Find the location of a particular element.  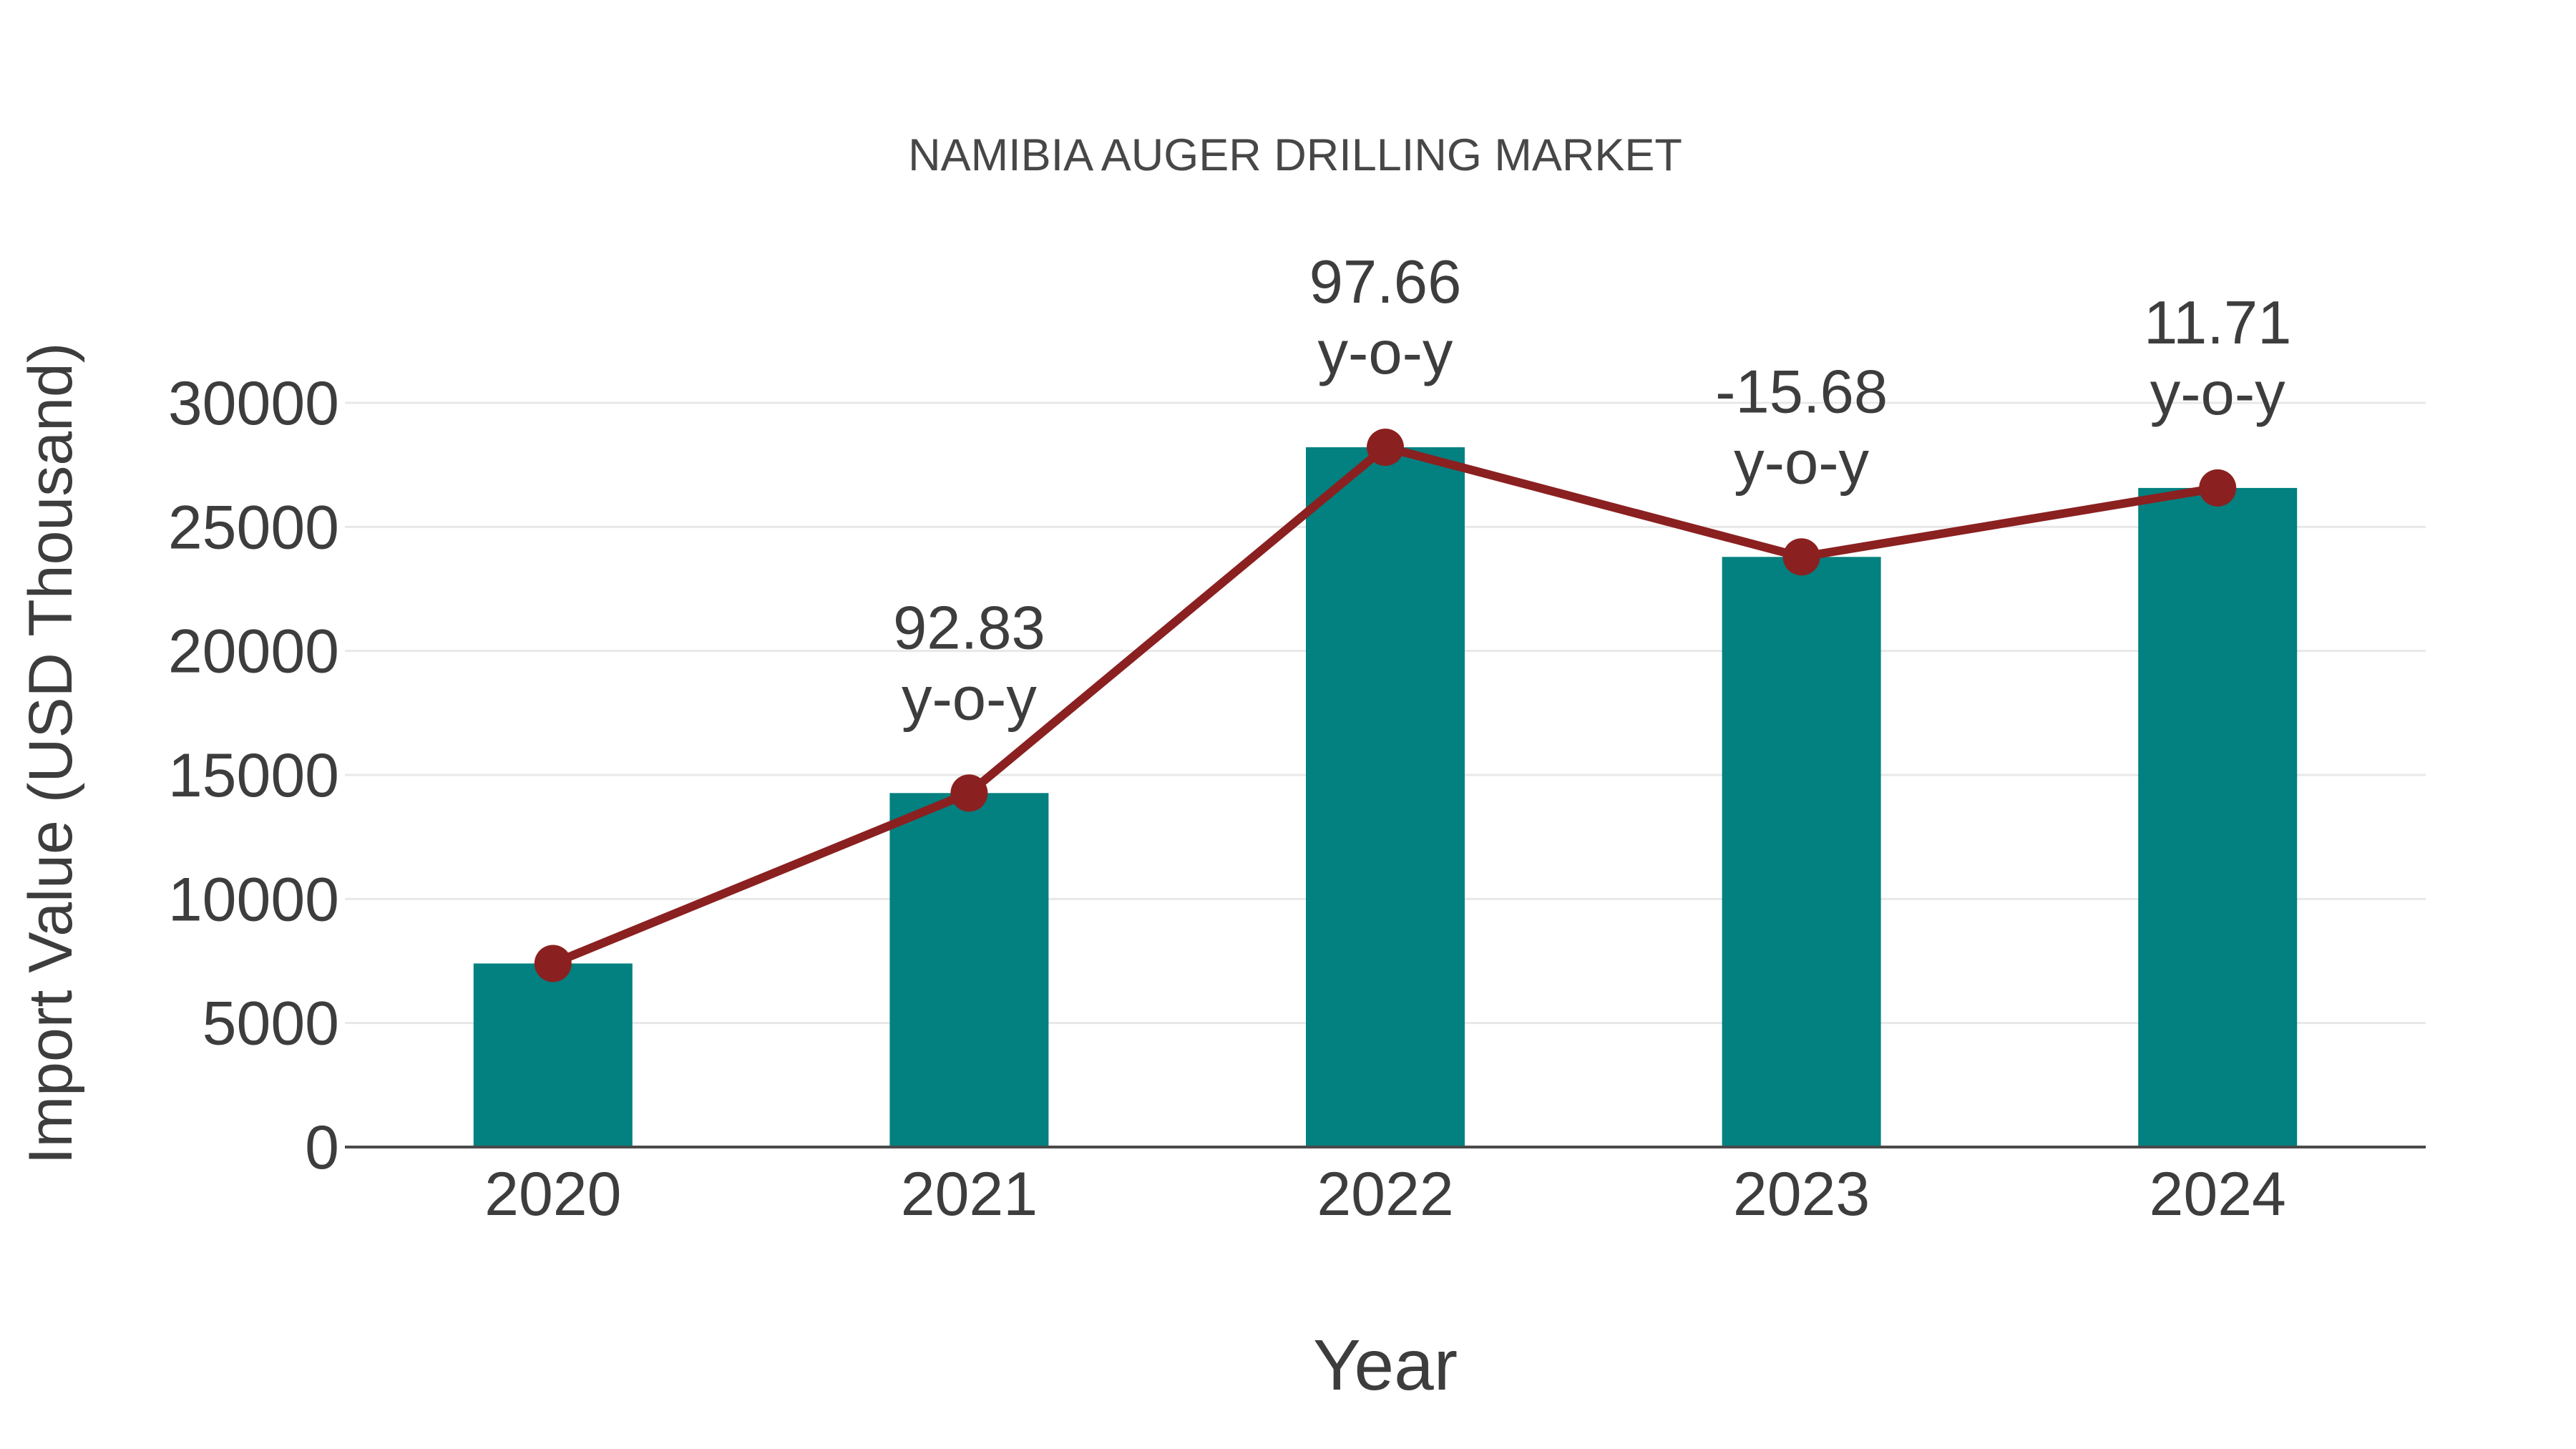

y-tick-labels-group: 0 5000 10000 15000 20000 25000 30000 is located at coordinates (253, 775).